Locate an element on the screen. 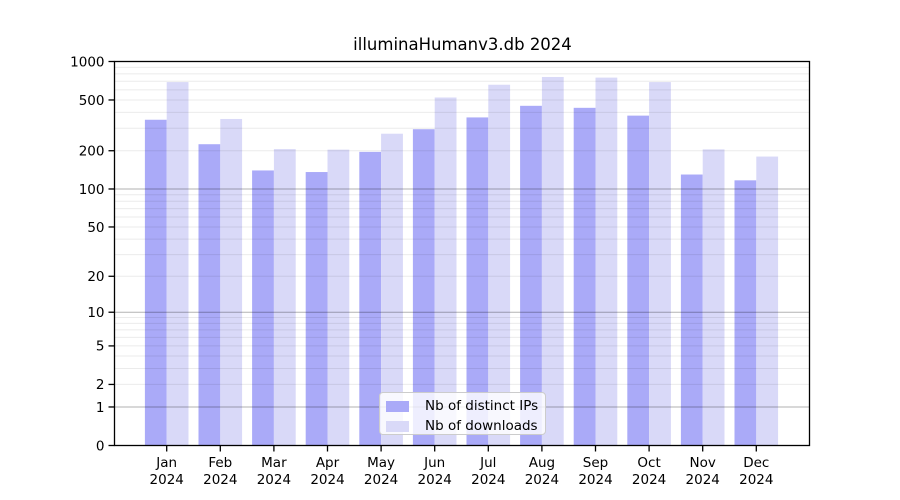  bar-nb-of-distinct-ips-may-2024 is located at coordinates (370, 298).